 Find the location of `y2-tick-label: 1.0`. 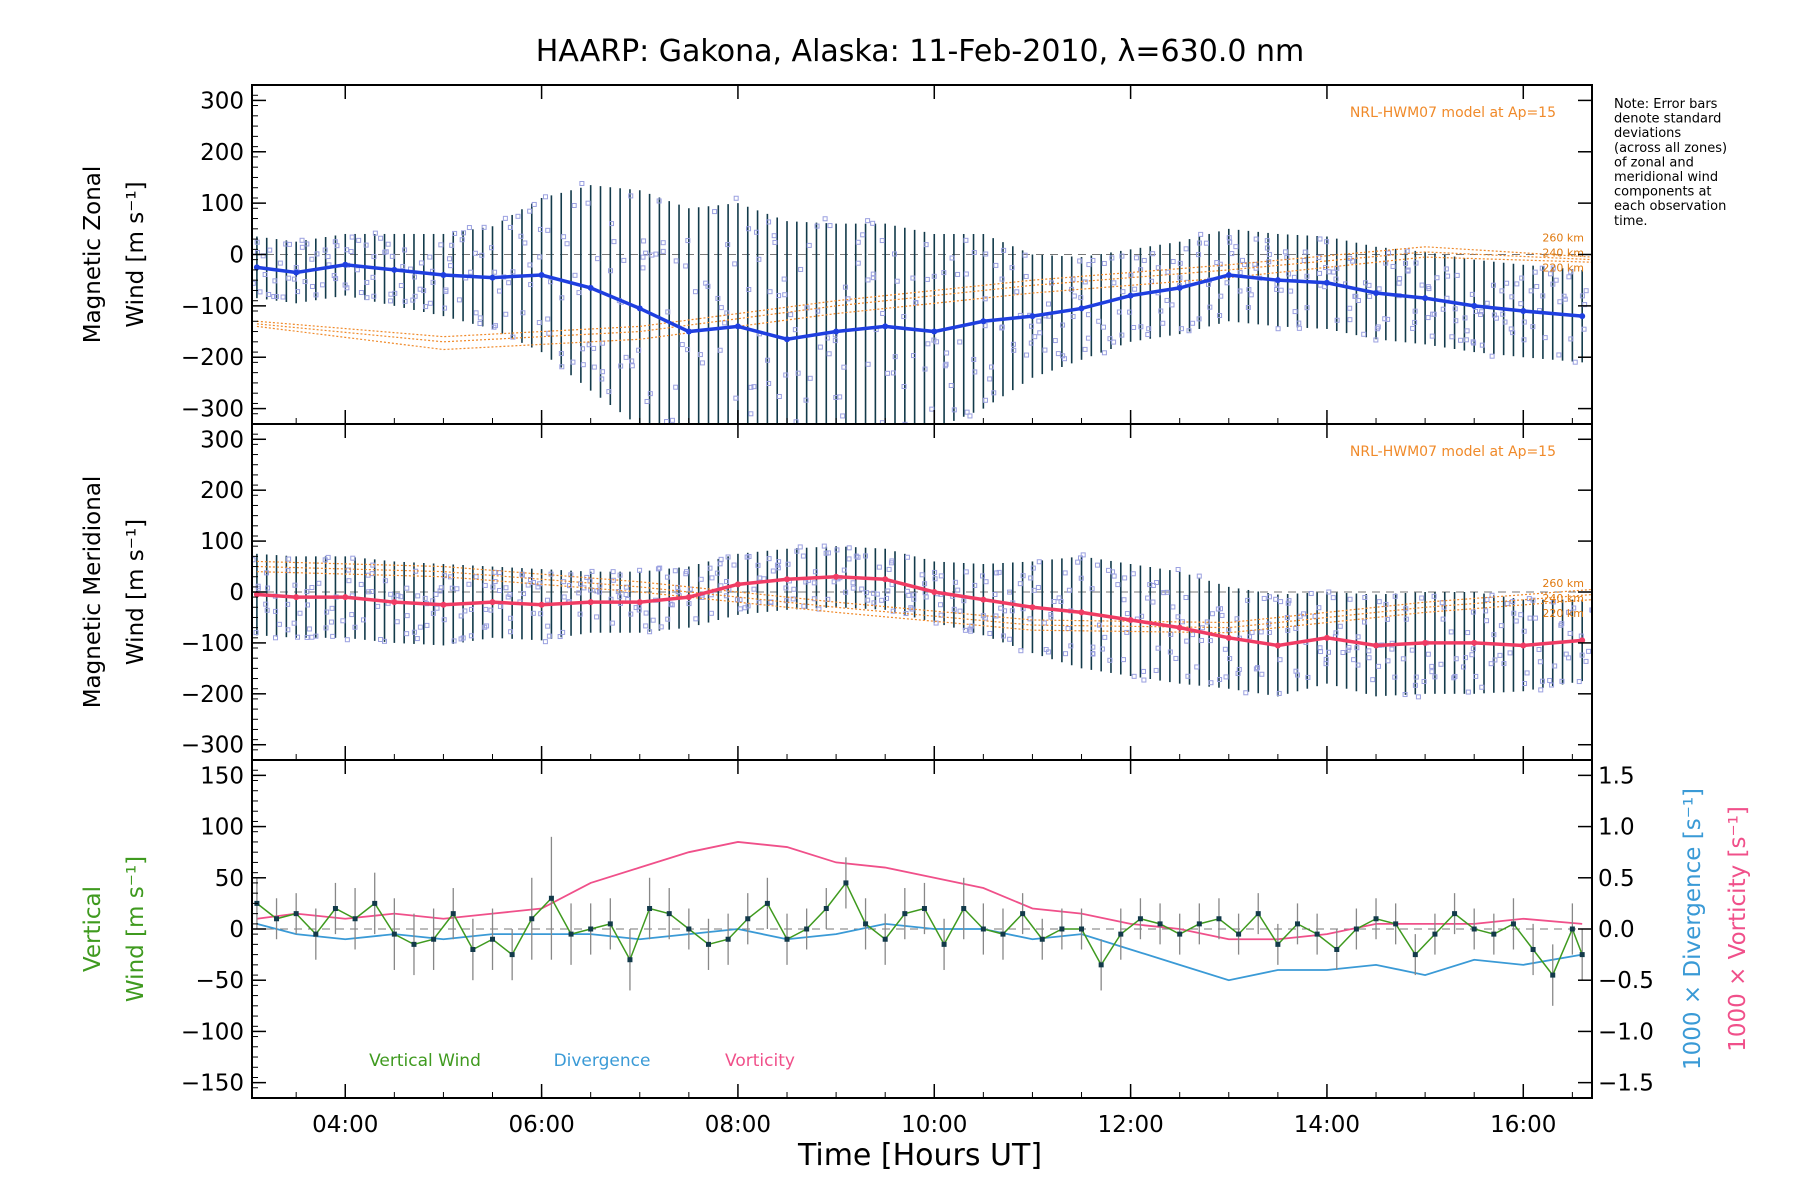

y2-tick-label: 1.0 is located at coordinates (1616, 828).